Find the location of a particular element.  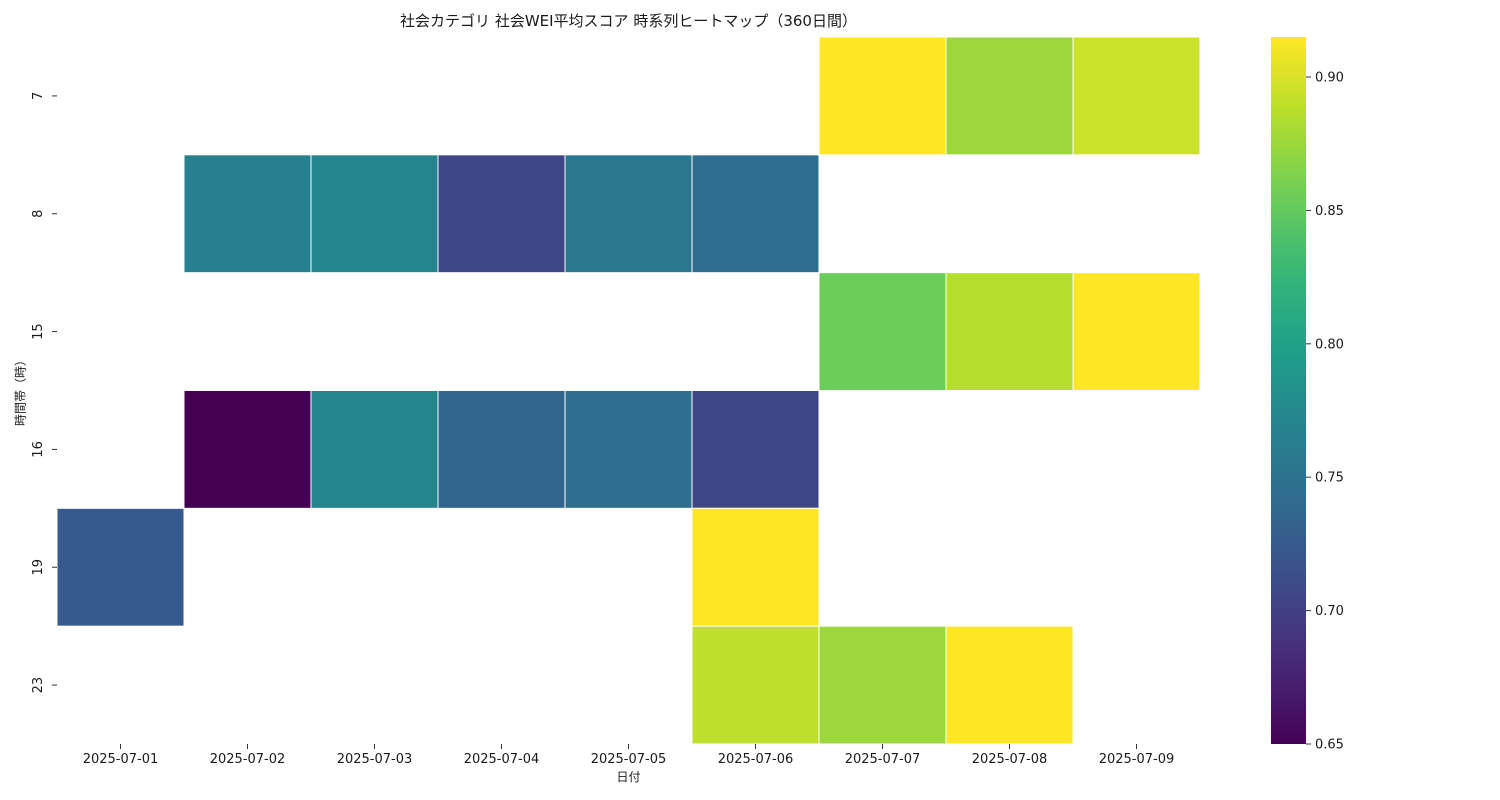

x-tick-label: 2025-07-08 is located at coordinates (1010, 759).